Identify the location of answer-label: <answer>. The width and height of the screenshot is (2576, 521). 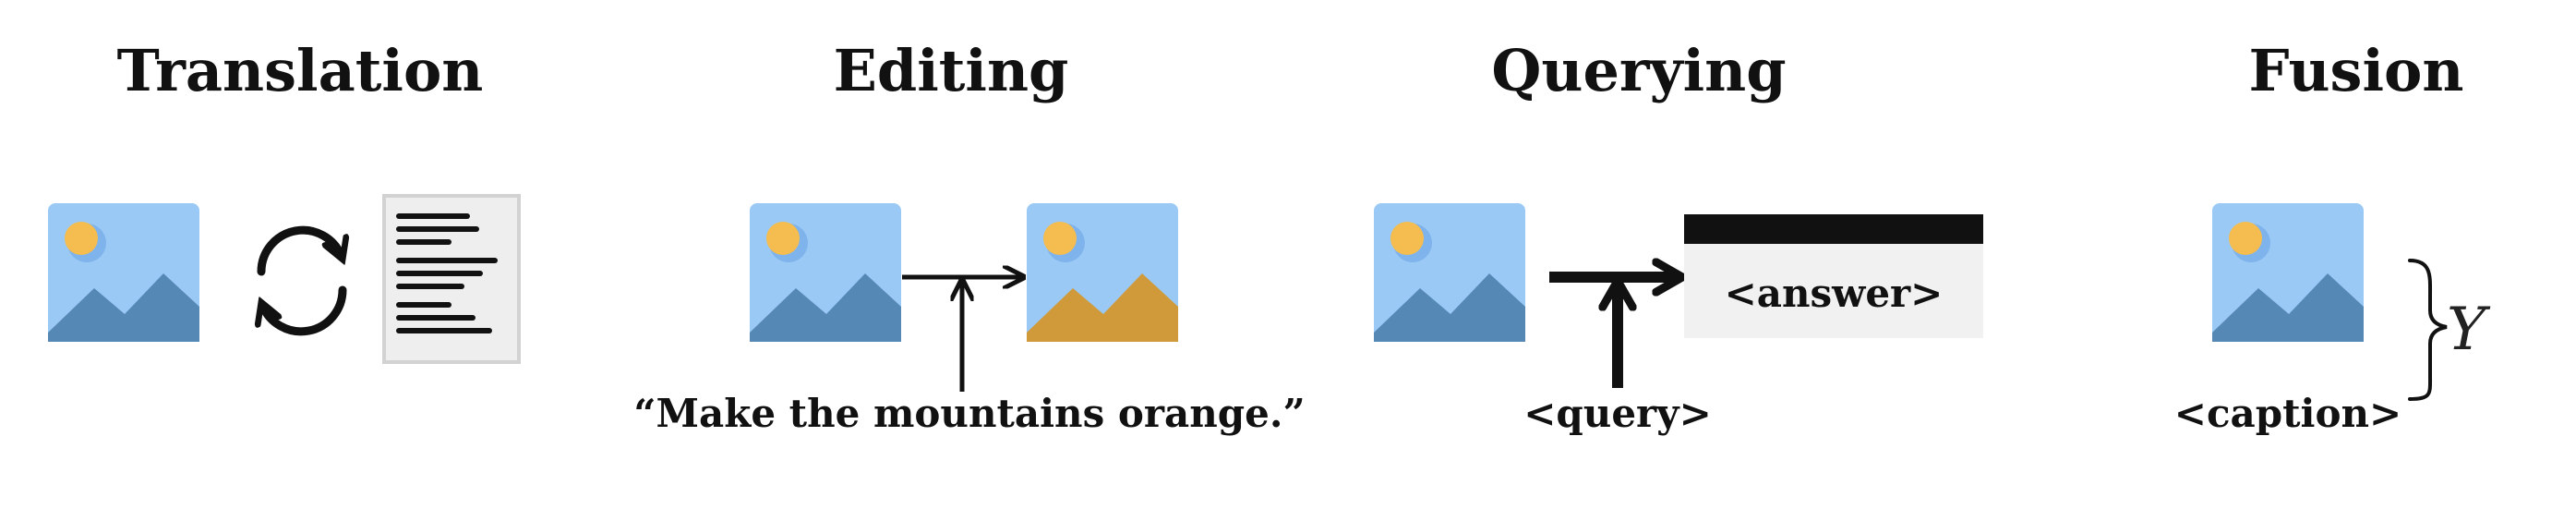
(1834, 293).